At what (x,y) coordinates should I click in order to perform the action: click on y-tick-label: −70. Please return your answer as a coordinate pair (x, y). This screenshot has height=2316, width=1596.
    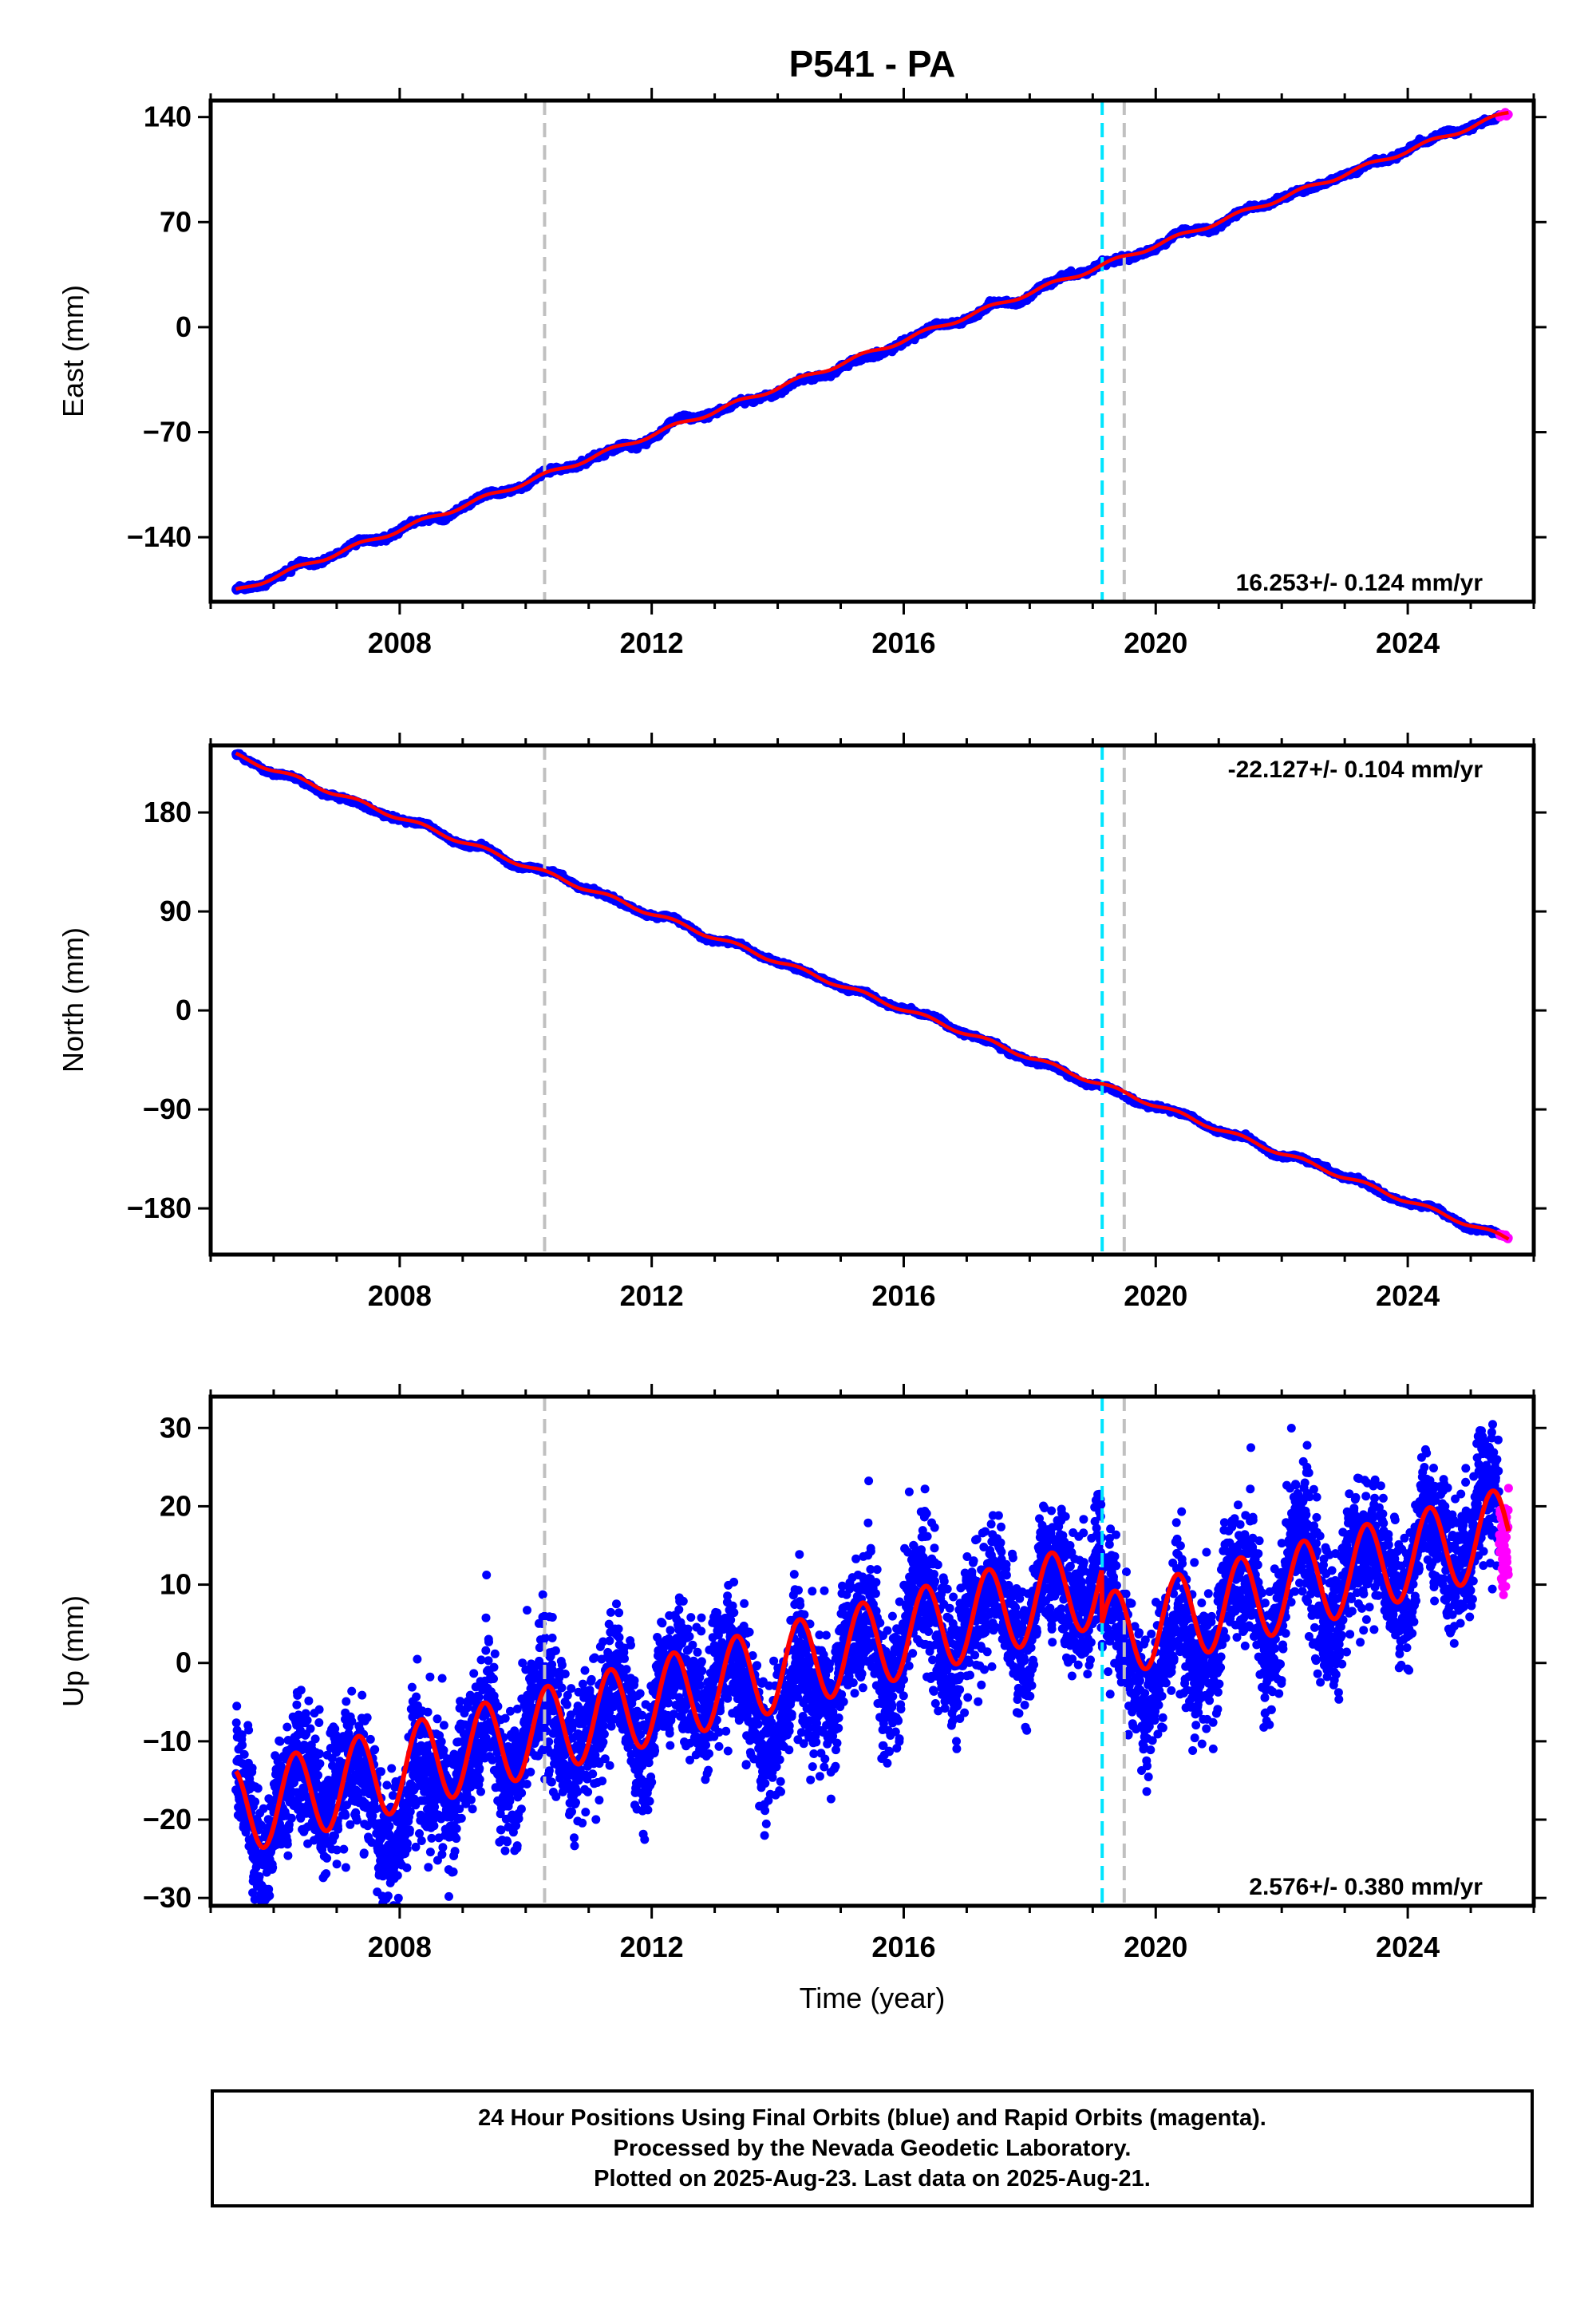
    Looking at the image, I should click on (167, 432).